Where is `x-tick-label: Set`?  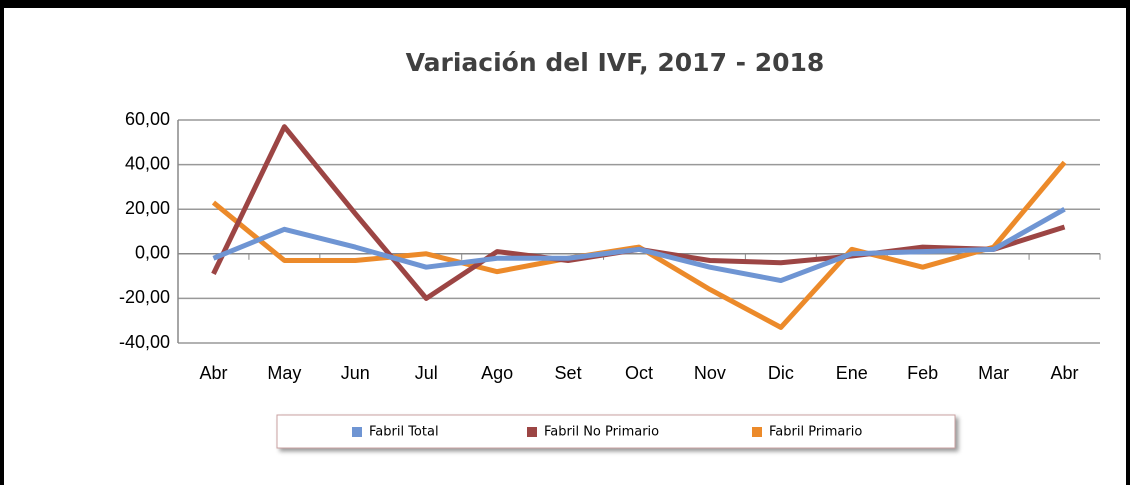
x-tick-label: Set is located at coordinates (568, 373).